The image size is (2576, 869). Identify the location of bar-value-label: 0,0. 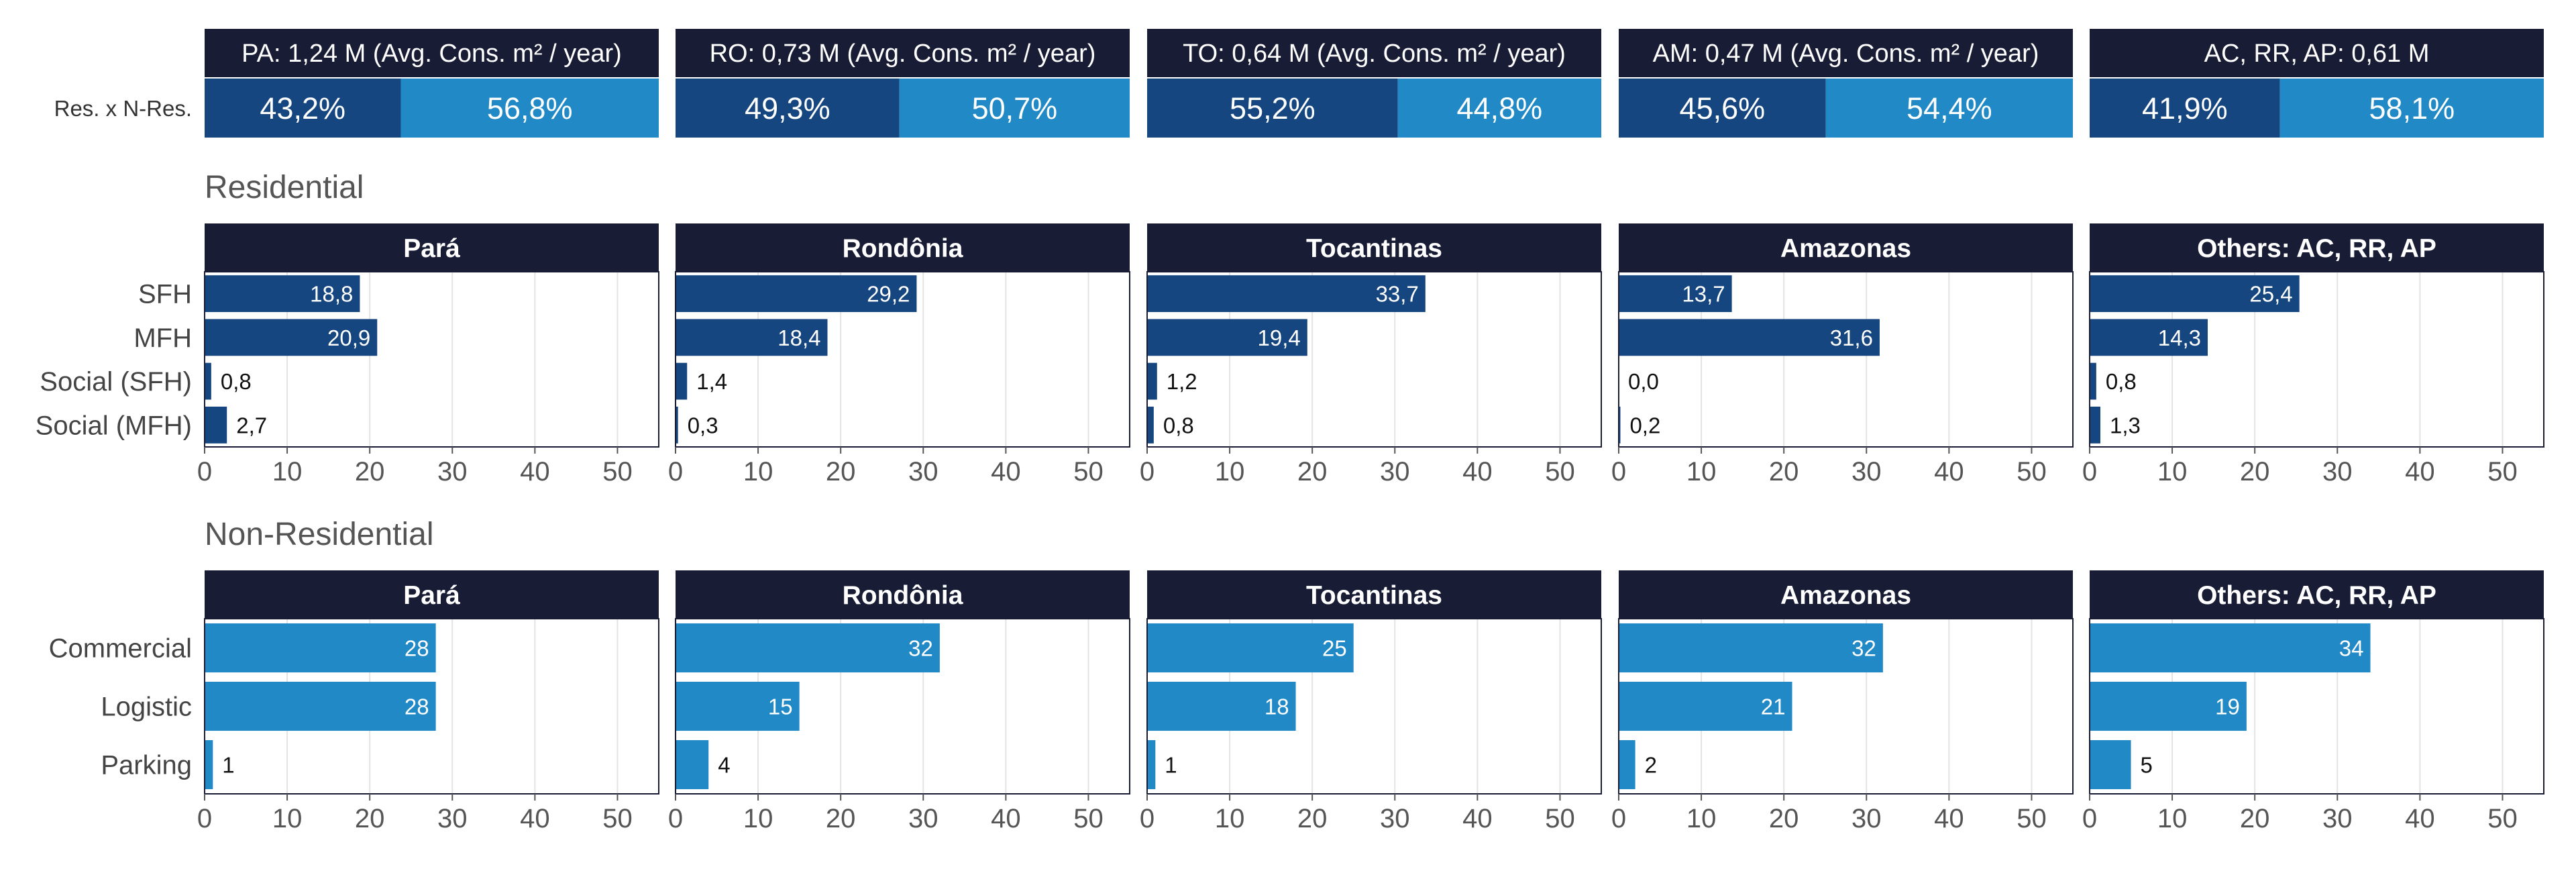
(1643, 381).